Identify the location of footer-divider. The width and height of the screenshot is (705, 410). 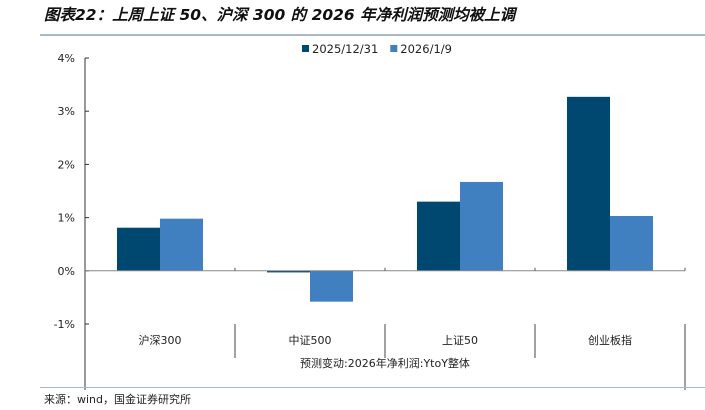
(372, 387).